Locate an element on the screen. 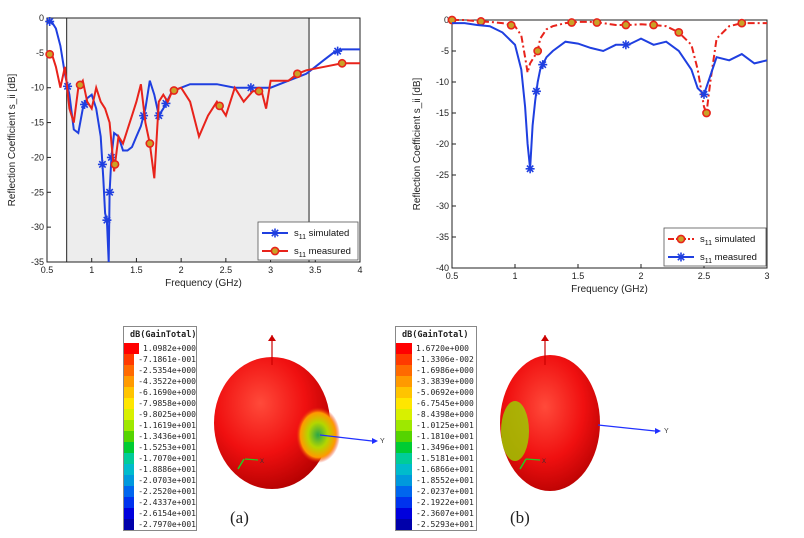 Image resolution: width=804 pixels, height=538 pixels. gain-value-label: -2.4337e+001 is located at coordinates (167, 502).